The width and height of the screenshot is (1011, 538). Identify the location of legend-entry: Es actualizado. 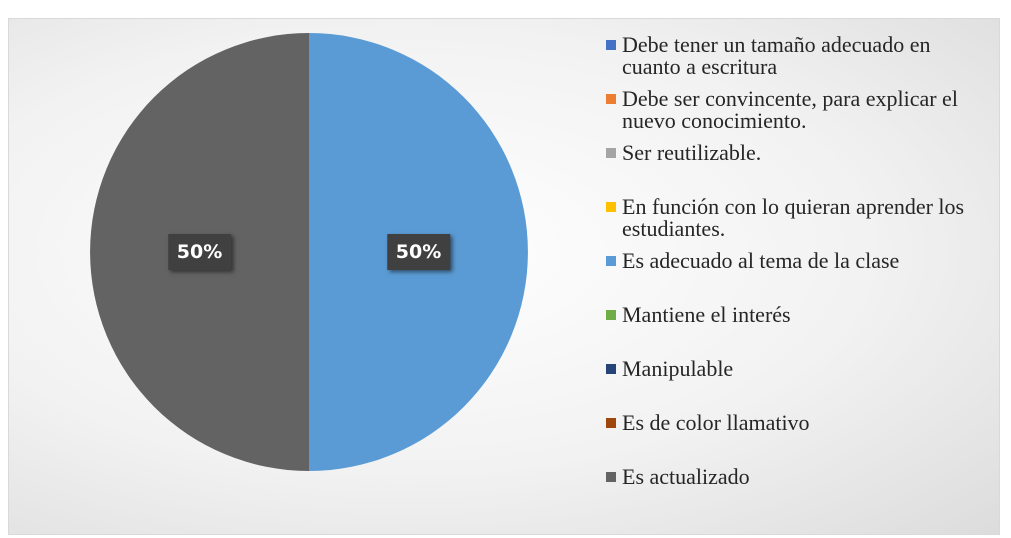
(785, 493).